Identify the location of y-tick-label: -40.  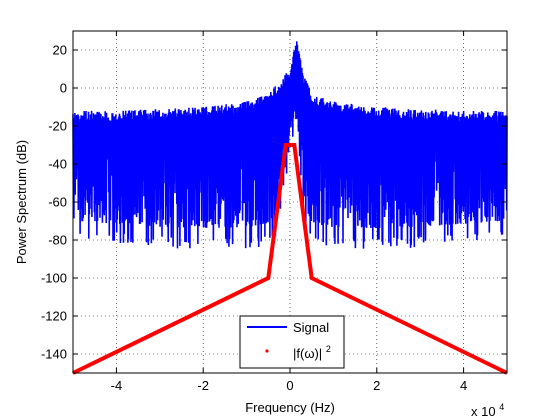
(57, 164).